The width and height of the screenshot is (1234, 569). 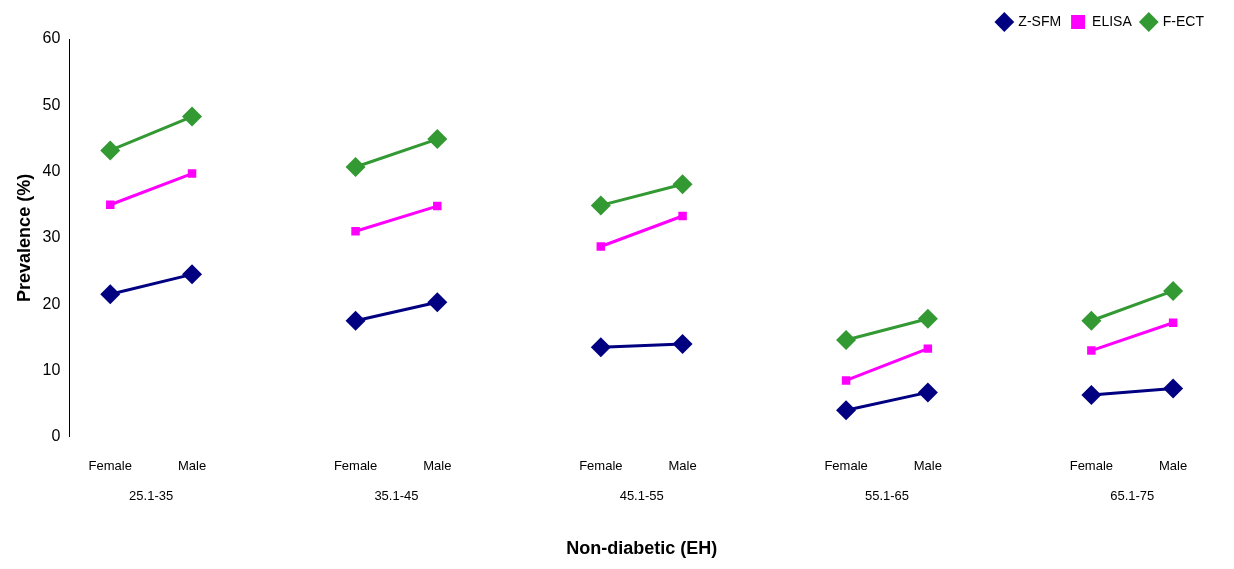 What do you see at coordinates (51, 38) in the screenshot?
I see `y-tick-label: 60` at bounding box center [51, 38].